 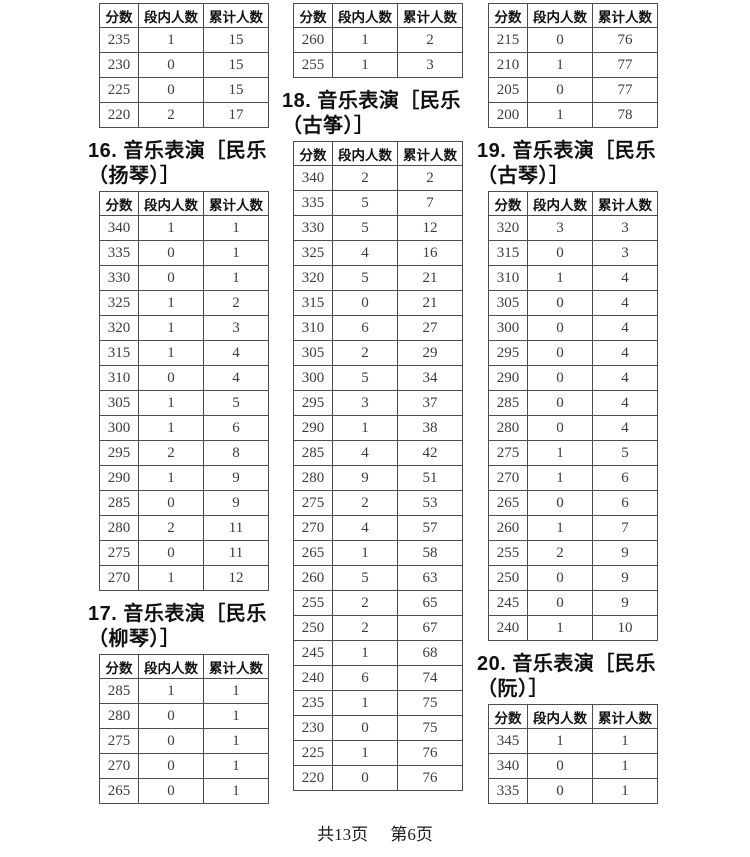 I want to click on table-row: 280 0 4, so click(x=573, y=428).